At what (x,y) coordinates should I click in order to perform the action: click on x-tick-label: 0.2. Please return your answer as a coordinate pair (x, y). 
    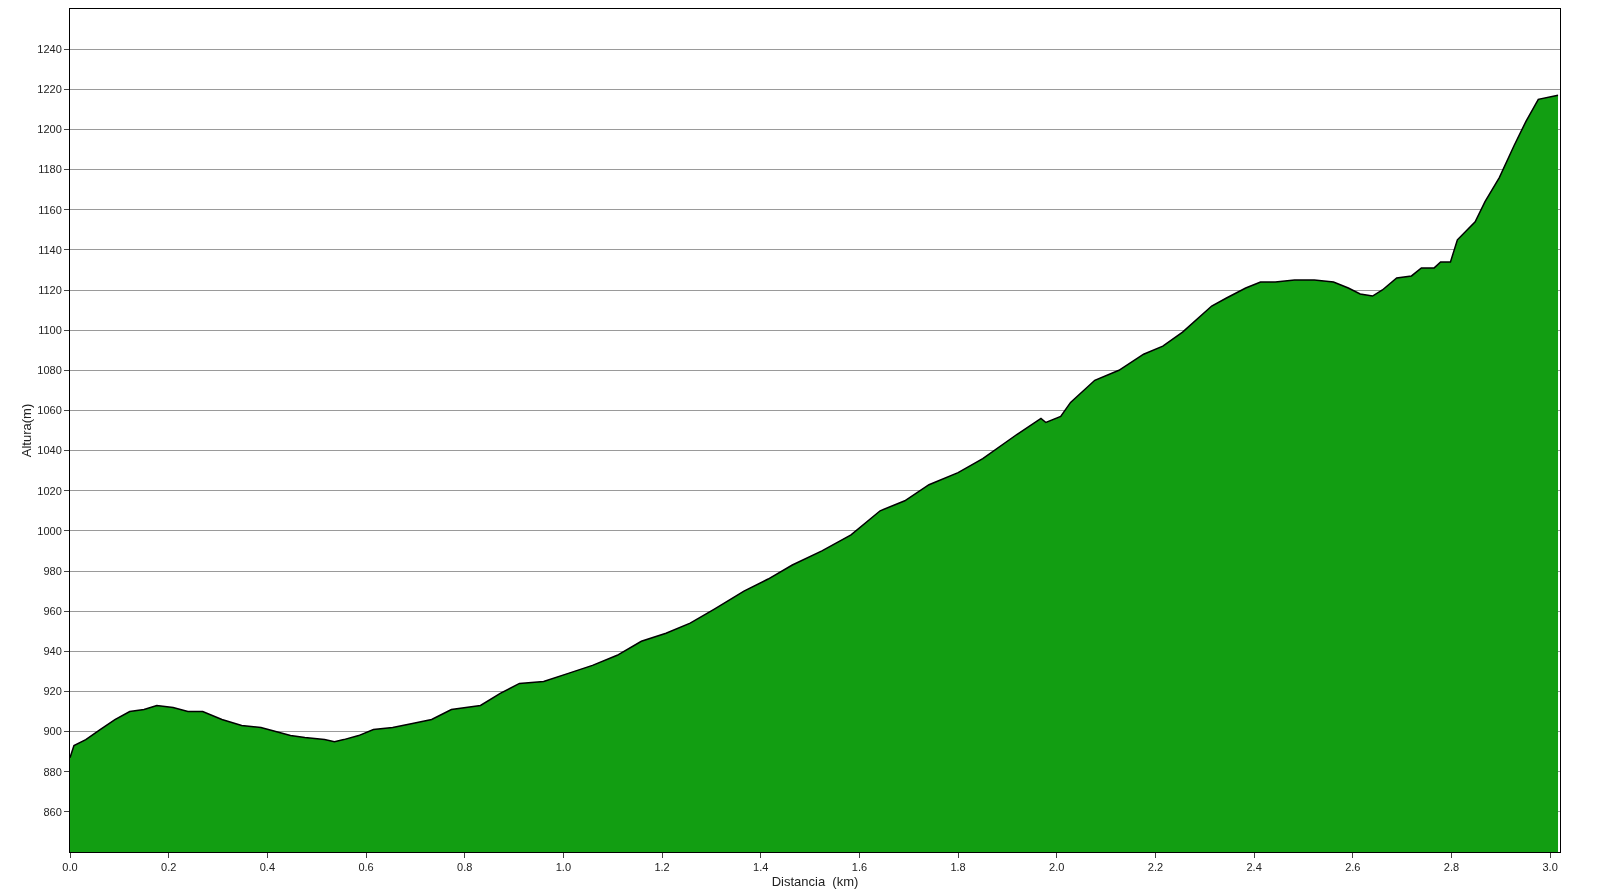
    Looking at the image, I should click on (169, 867).